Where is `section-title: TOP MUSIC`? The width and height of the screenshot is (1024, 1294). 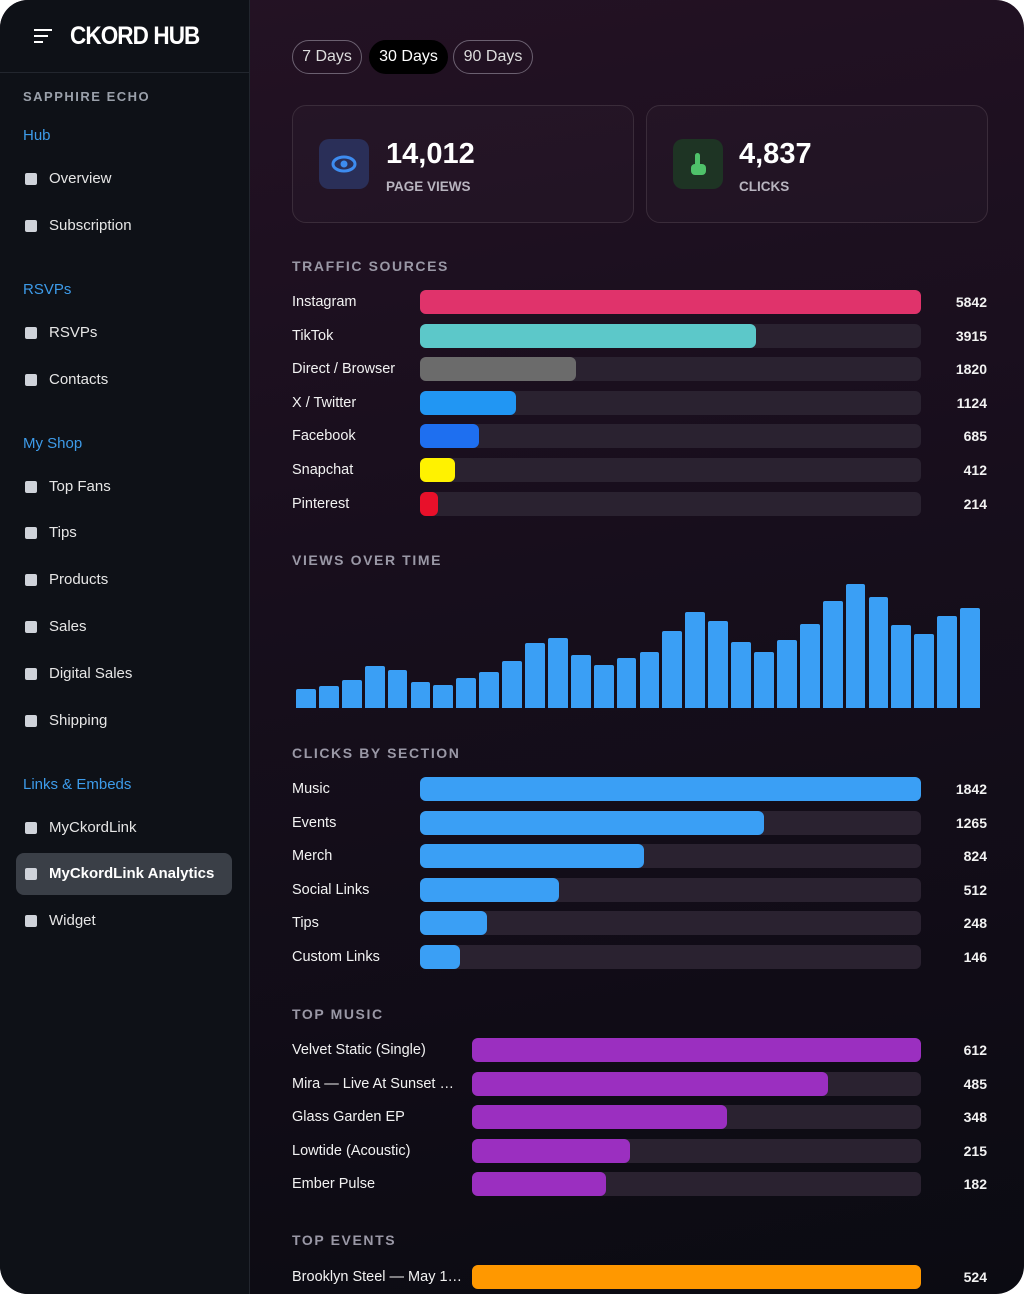 section-title: TOP MUSIC is located at coordinates (338, 1014).